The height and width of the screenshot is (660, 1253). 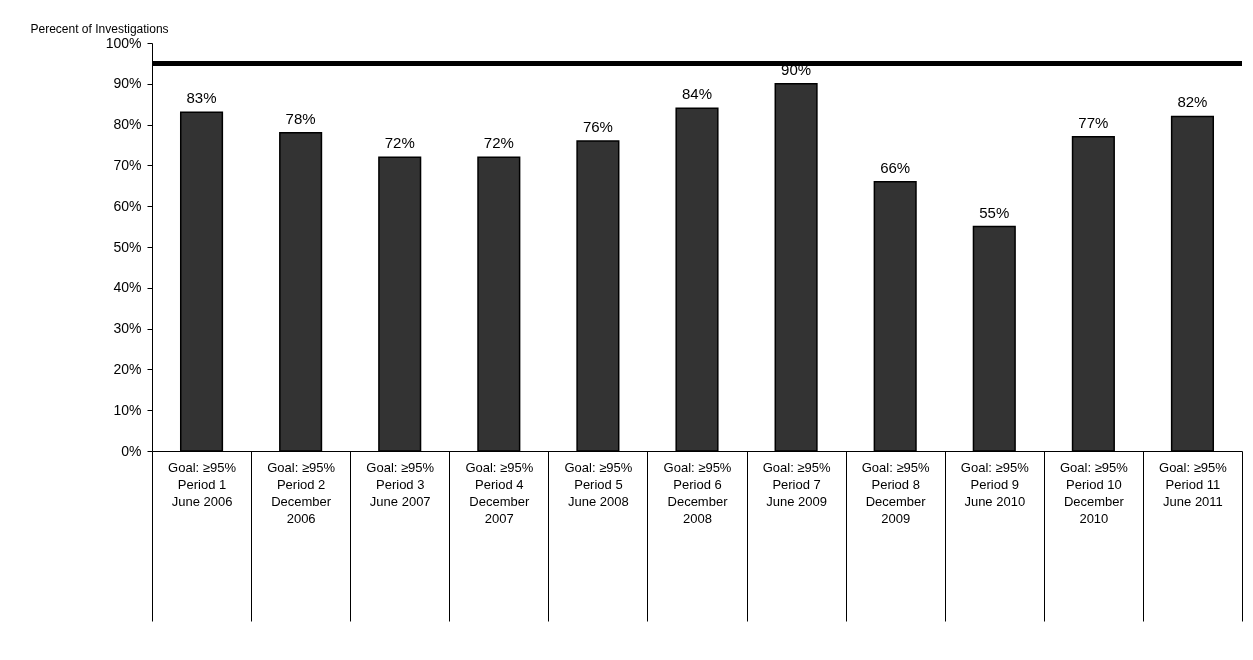 What do you see at coordinates (895, 167) in the screenshot?
I see `data-label: 66%` at bounding box center [895, 167].